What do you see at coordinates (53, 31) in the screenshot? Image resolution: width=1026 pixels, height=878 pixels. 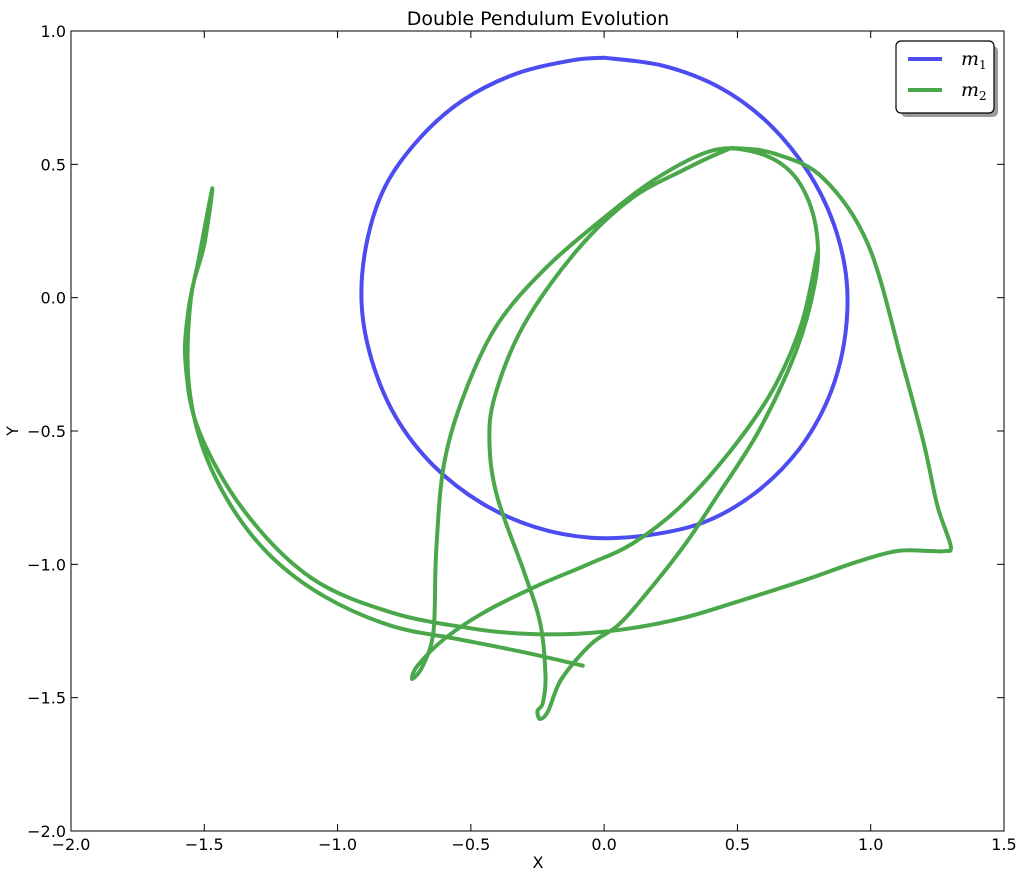 I see `y-tick-label: 1.0` at bounding box center [53, 31].